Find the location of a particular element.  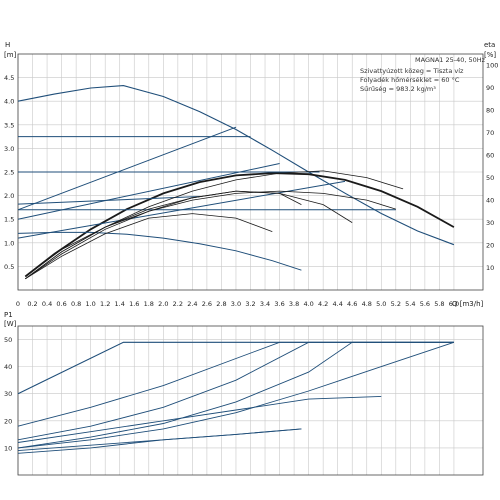

head-tick-label: 0.5 is located at coordinates (9, 267).